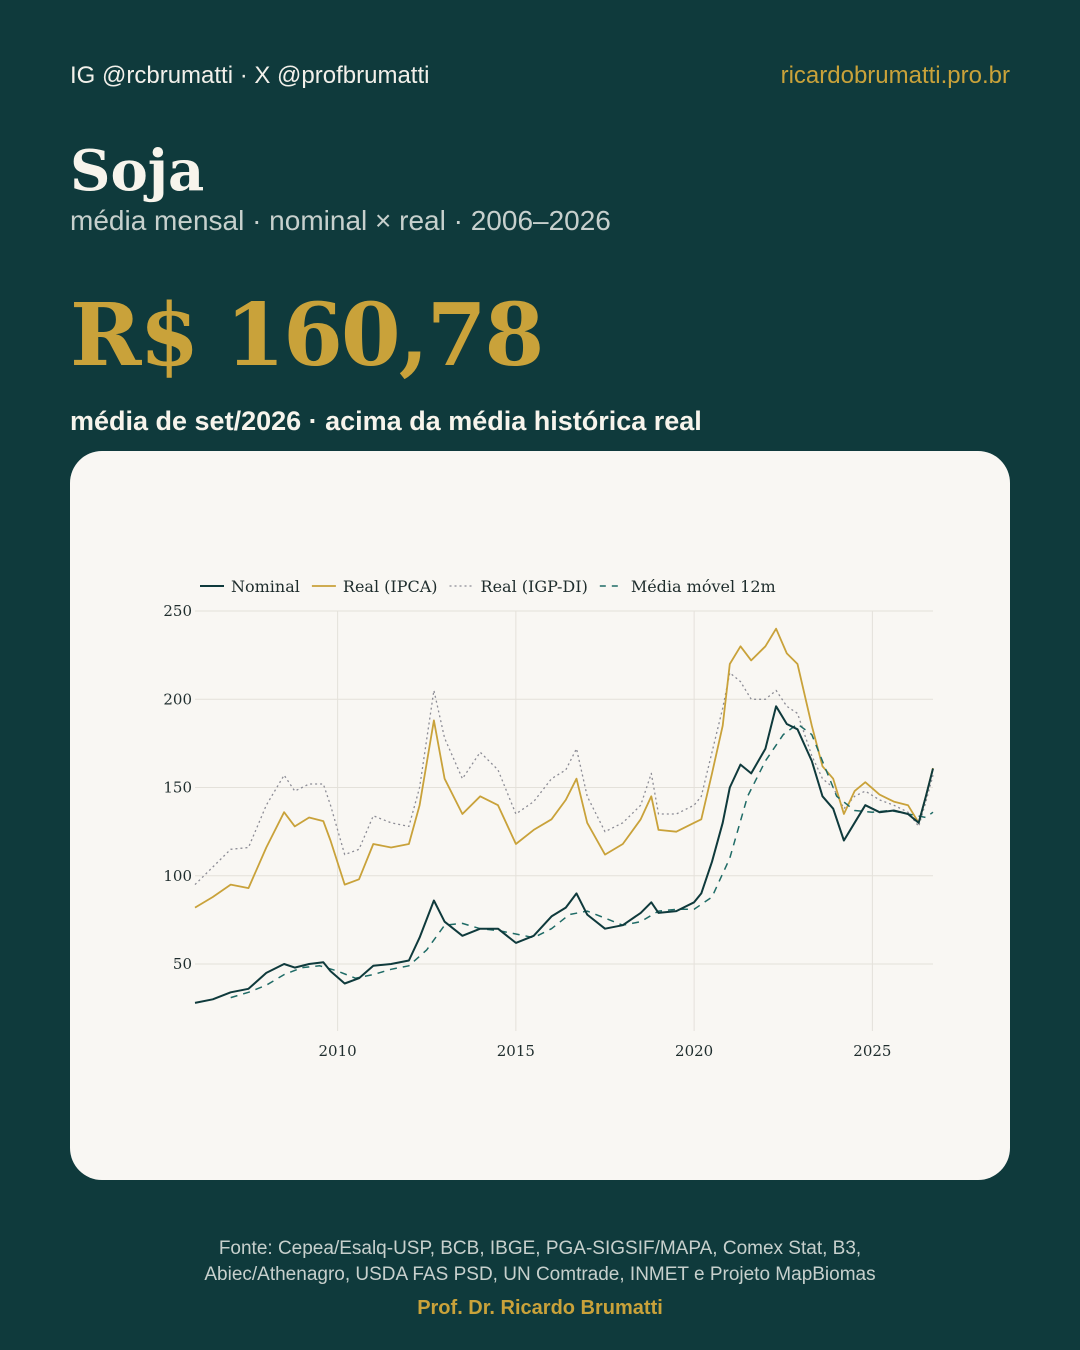  I want to click on legend-label: Média móvel 12m, so click(703, 586).